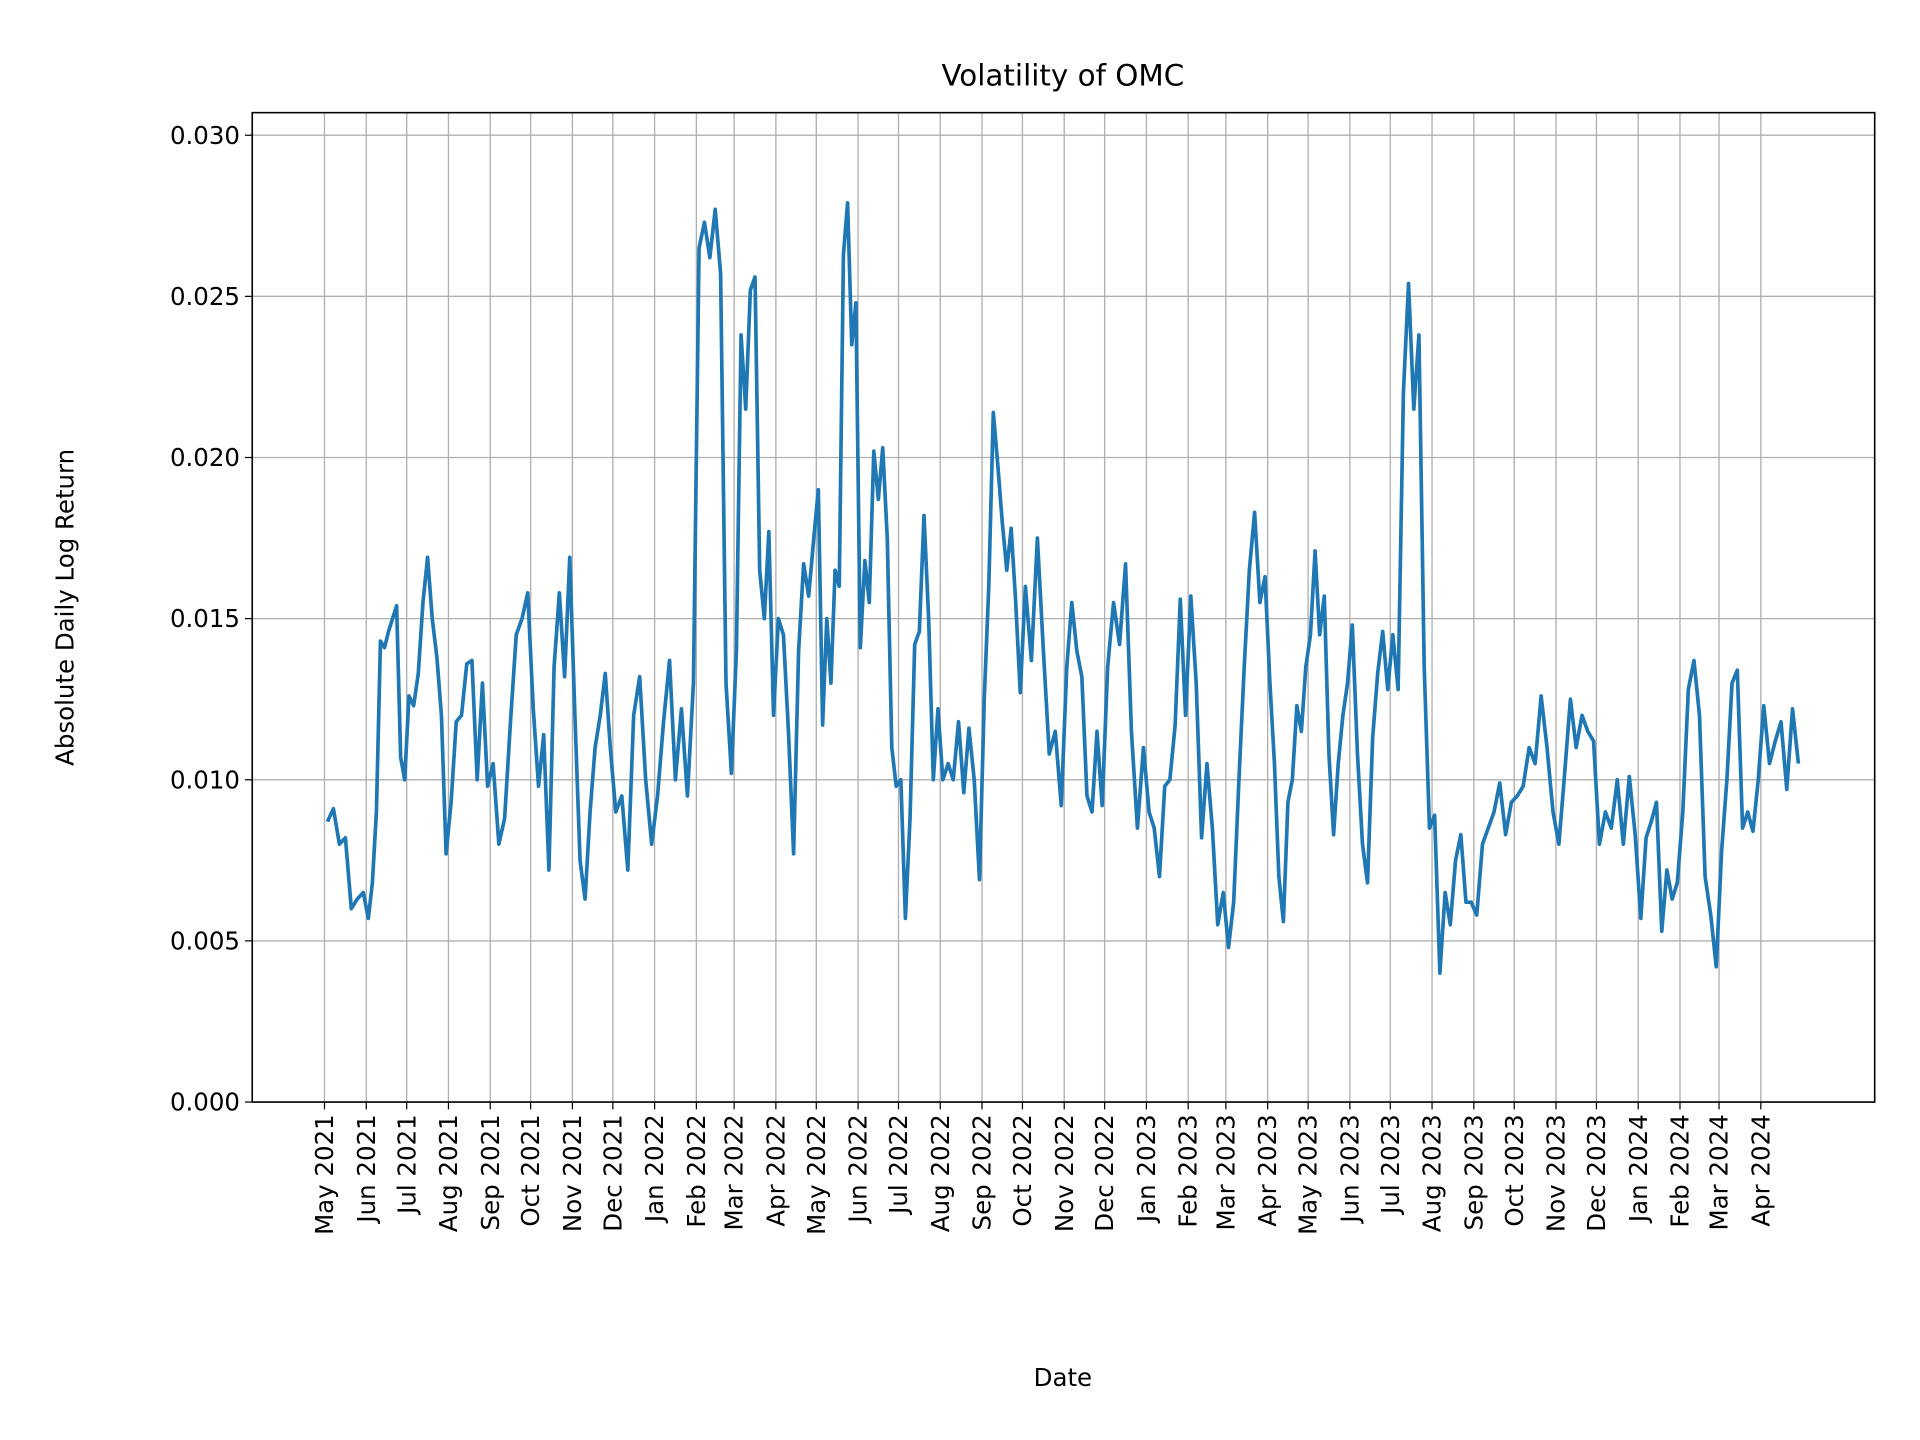 The width and height of the screenshot is (1920, 1440). Describe the element at coordinates (205, 457) in the screenshot. I see `y-tick-label: 0.020` at that location.